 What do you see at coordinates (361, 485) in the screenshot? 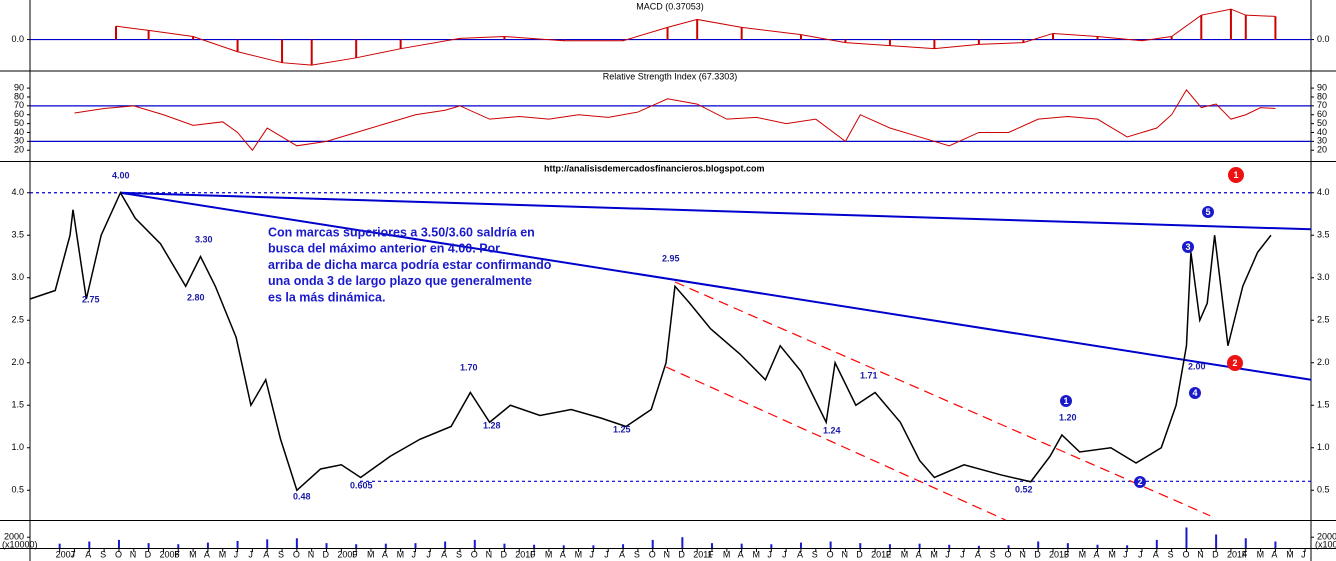
I see `price-label: 0.605` at bounding box center [361, 485].